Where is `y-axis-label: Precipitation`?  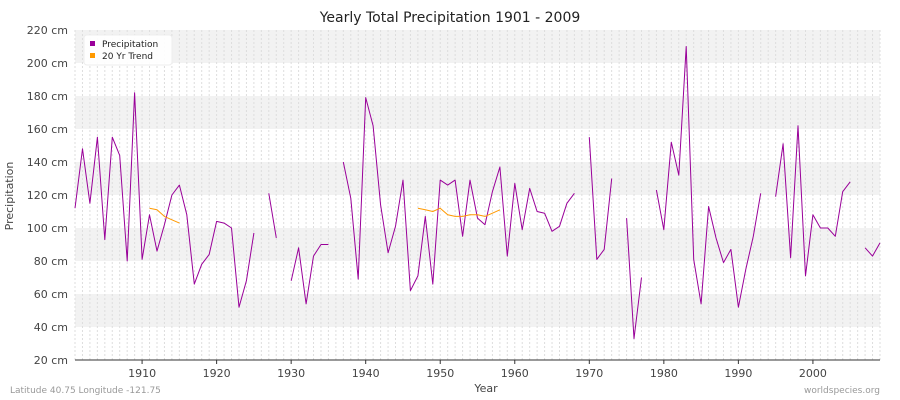 y-axis-label: Precipitation is located at coordinates (9, 196).